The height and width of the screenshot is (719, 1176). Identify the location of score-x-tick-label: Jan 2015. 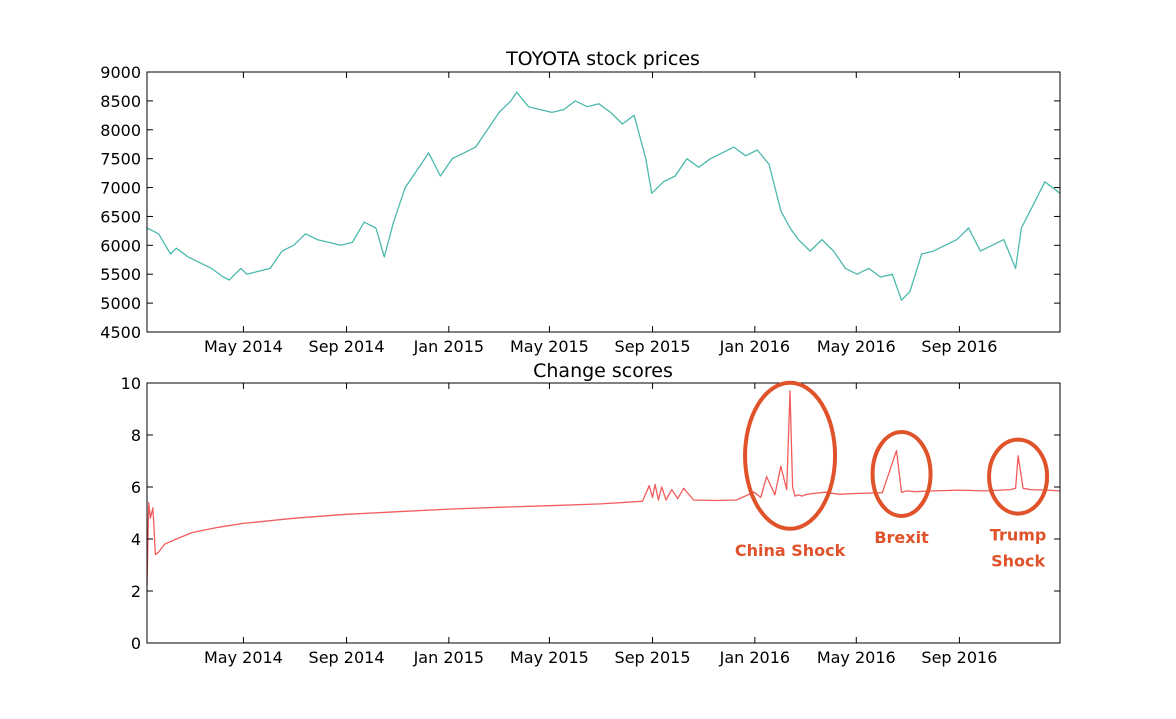
(448, 657).